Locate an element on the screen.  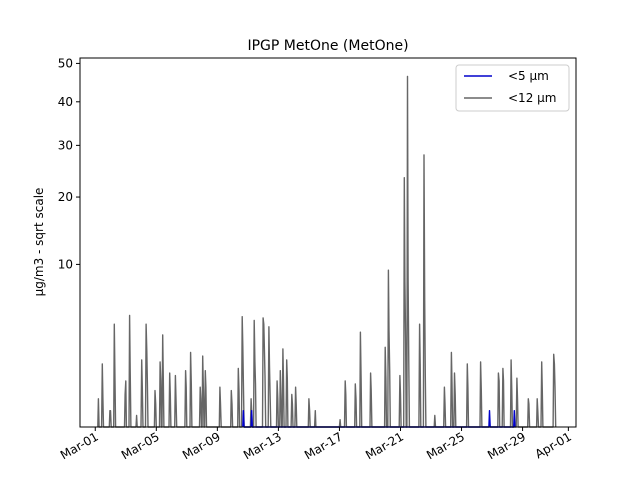
y-tick-label: 30 is located at coordinates (65, 145).